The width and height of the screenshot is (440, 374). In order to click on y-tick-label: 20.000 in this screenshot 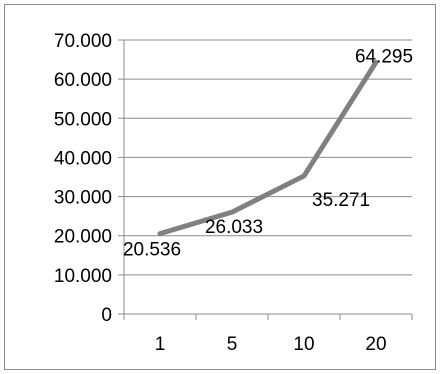, I will do `click(83, 237)`.